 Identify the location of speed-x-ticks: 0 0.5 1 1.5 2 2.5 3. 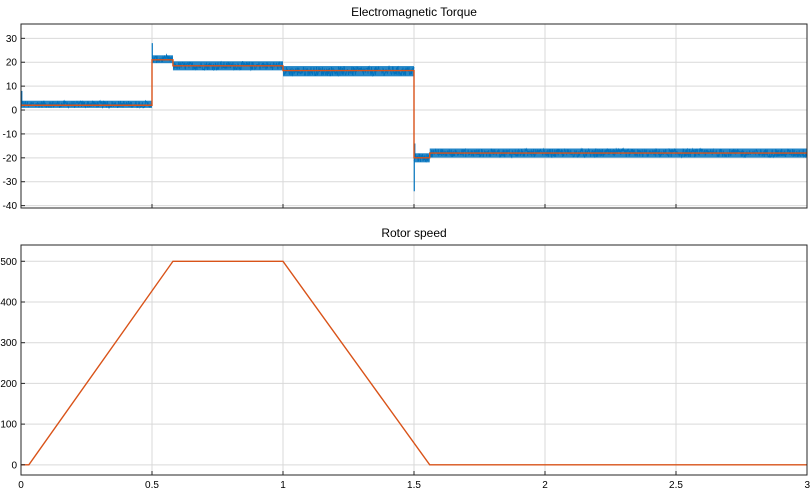
(414, 481).